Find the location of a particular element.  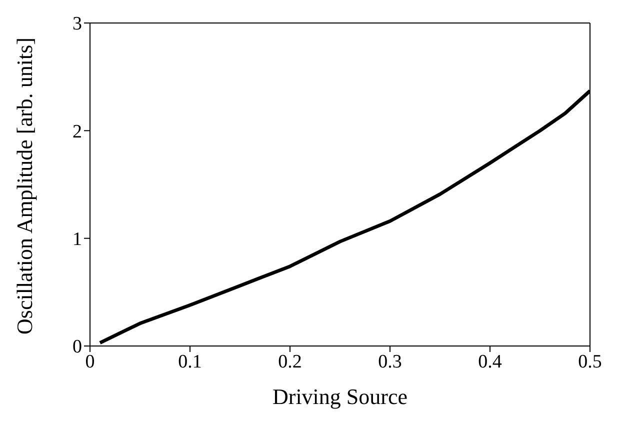

y-tick-label: 0 is located at coordinates (77, 347).